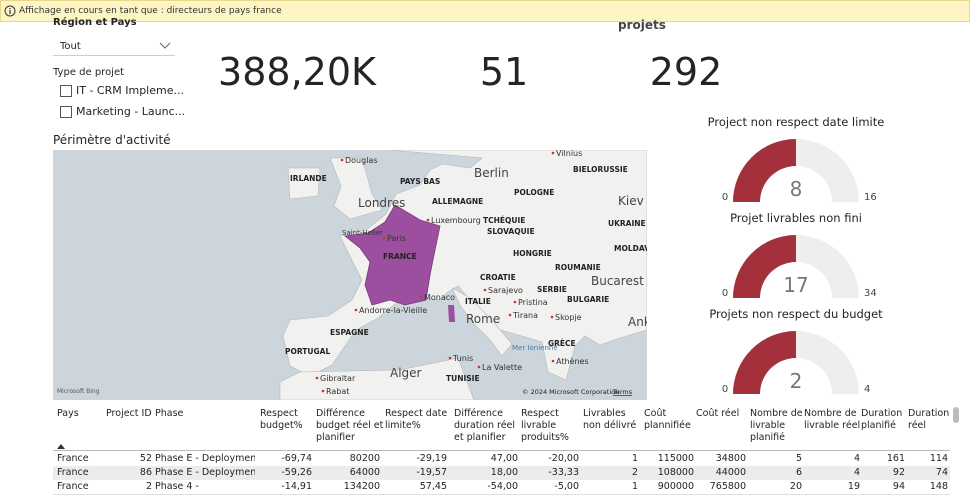  I want to click on cell: 92, so click(898, 472).